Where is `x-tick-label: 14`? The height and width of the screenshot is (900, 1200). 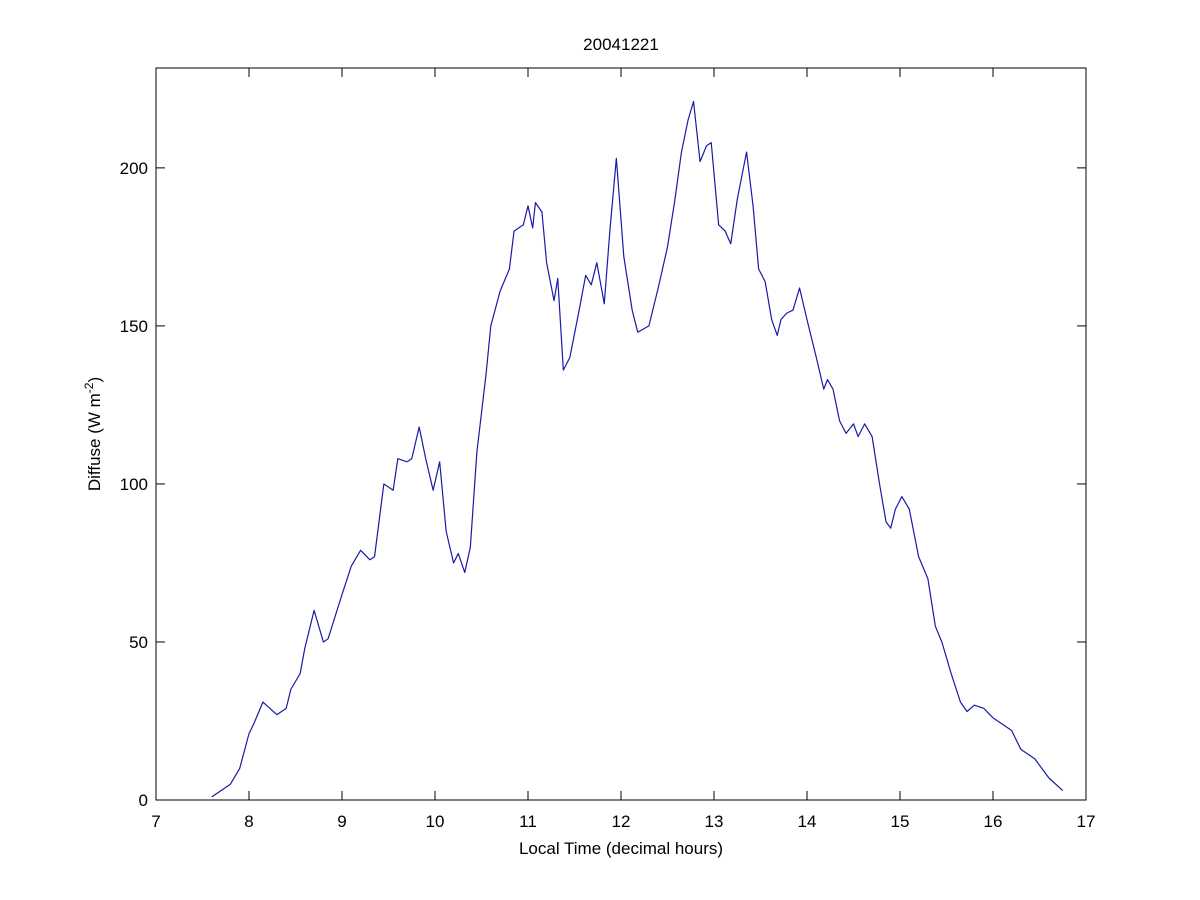
x-tick-label: 14 is located at coordinates (807, 821).